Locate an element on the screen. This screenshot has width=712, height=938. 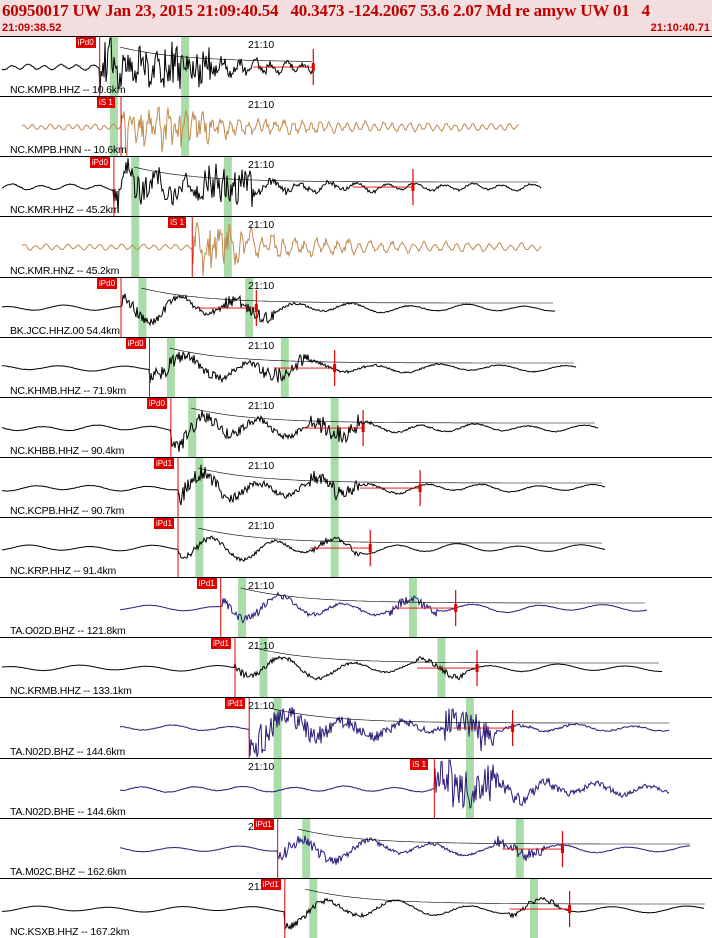
trace-panel: 21:10 iS 1 TA.N02D.BHE -- 144.6km is located at coordinates (356, 788).